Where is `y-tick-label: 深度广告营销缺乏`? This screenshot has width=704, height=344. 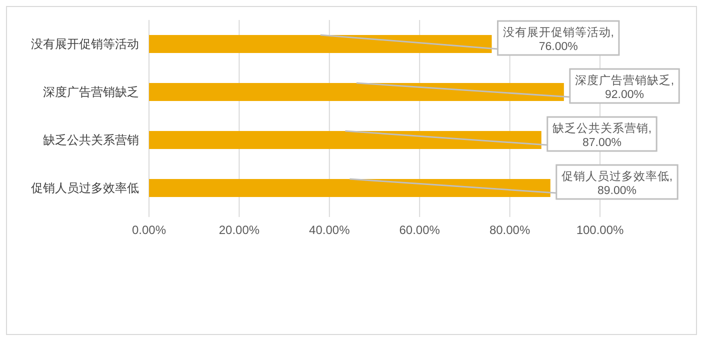
y-tick-label: 深度广告营销缺乏 is located at coordinates (91, 92).